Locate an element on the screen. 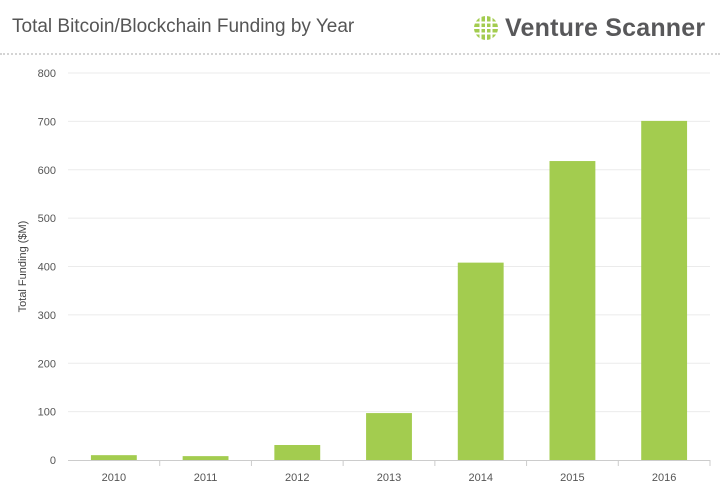 The width and height of the screenshot is (720, 498). y-axis-title: Total Funding ($M) is located at coordinates (23, 267).